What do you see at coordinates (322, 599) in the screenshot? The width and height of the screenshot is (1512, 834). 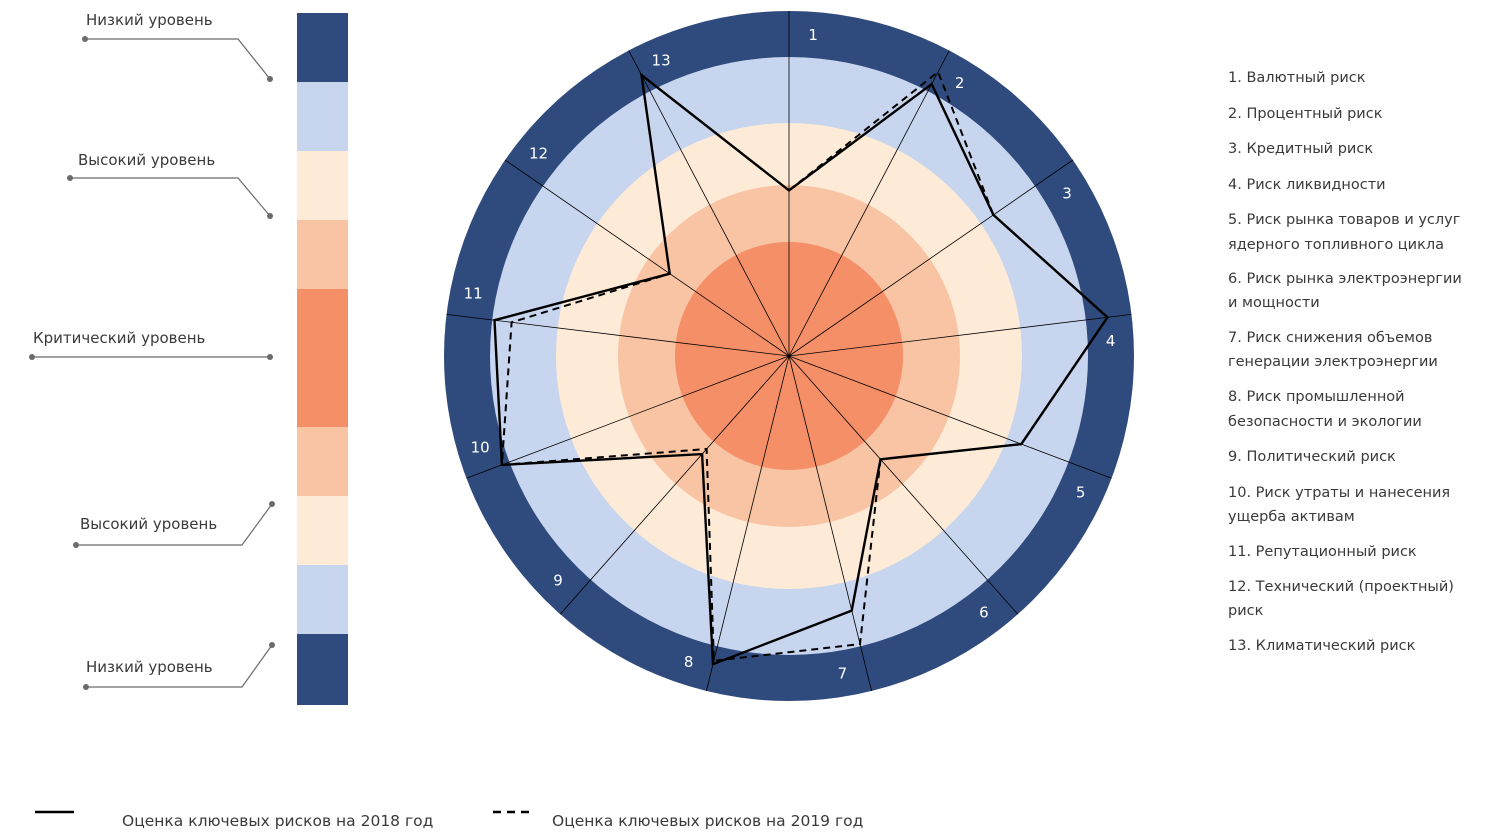 I see `scale-band-medium-bottom` at bounding box center [322, 599].